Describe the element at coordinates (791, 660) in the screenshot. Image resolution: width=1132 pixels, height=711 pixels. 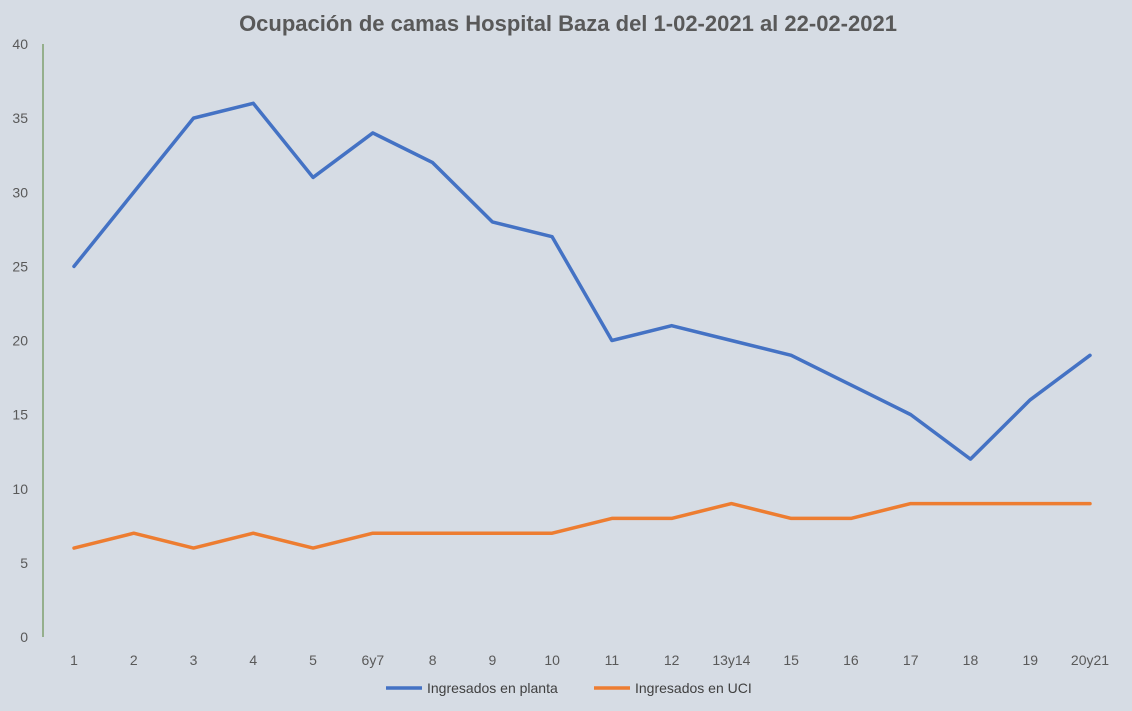
I see `x-tick-label: 15` at that location.